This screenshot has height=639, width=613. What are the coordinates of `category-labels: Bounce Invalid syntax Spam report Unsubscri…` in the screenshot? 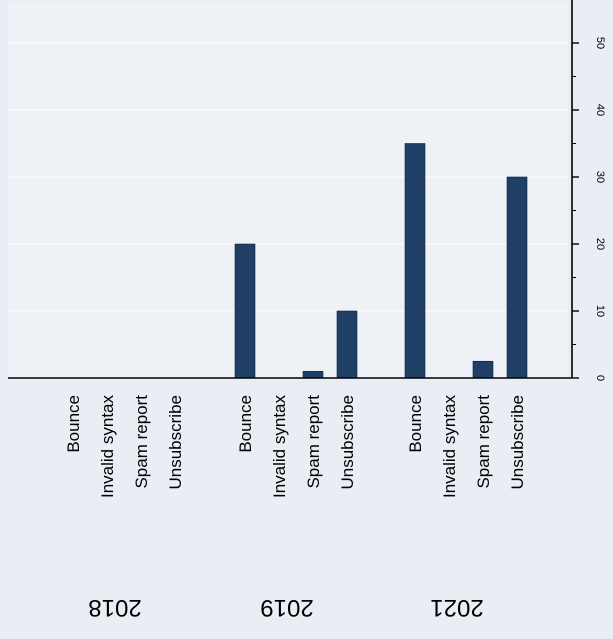 It's located at (295, 446).